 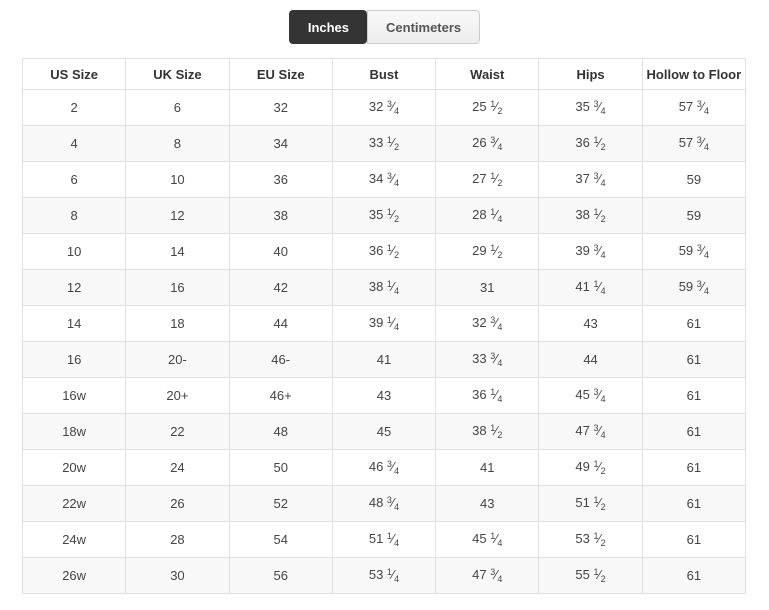 I want to click on table-cell: 42, so click(x=280, y=287).